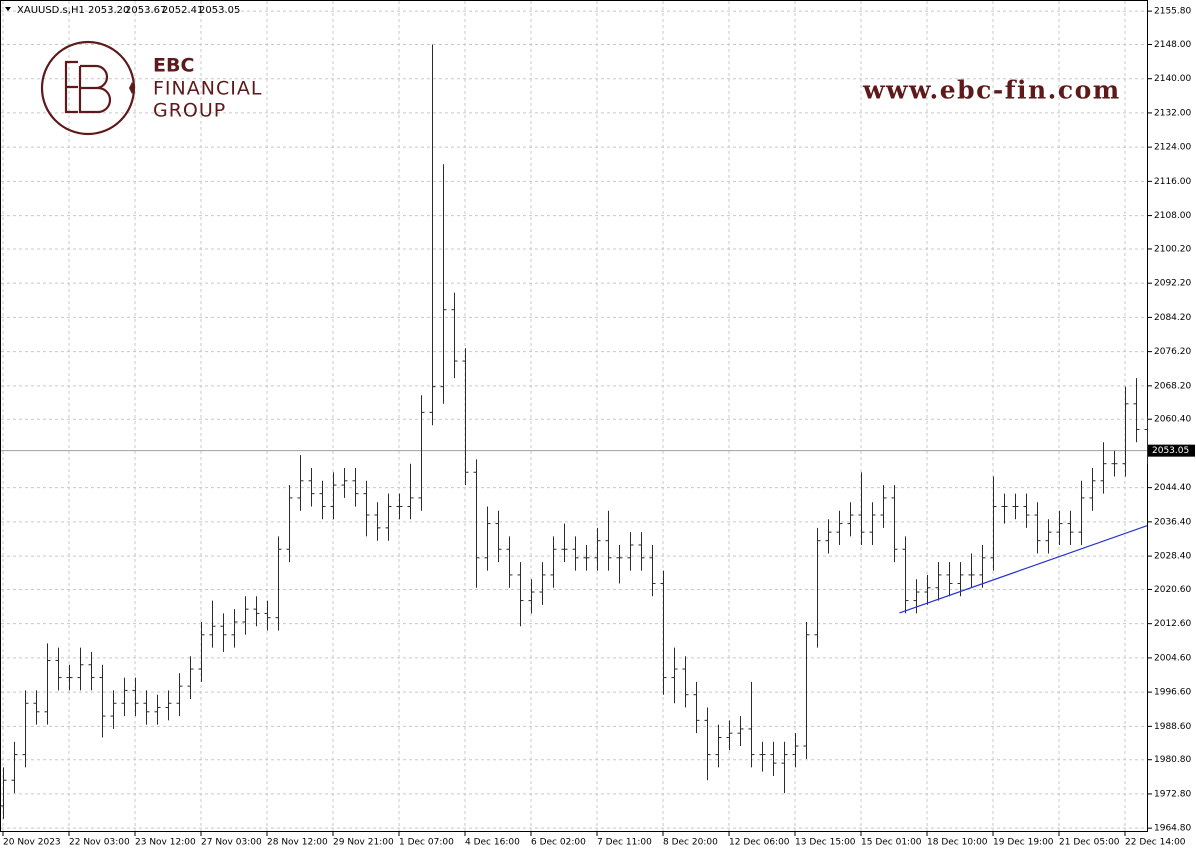 Image resolution: width=1196 pixels, height=852 pixels. Describe the element at coordinates (1172, 522) in the screenshot. I see `y-tick-label: 2036.40` at that location.